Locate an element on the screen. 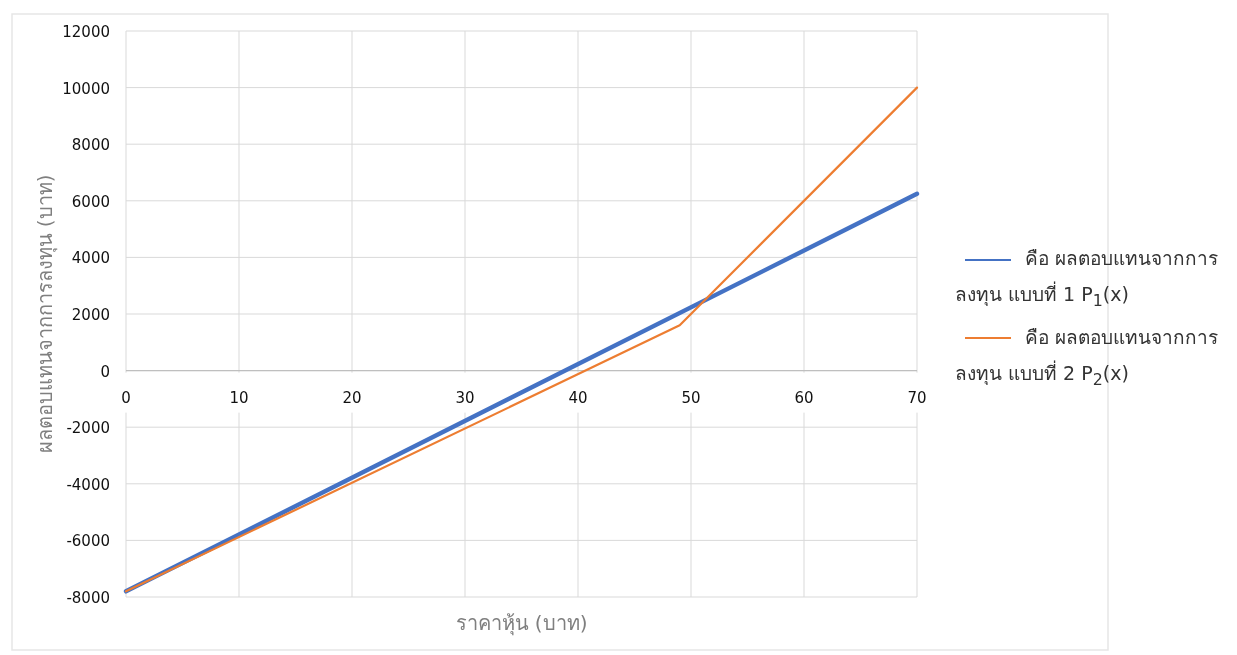 This screenshot has height=655, width=1237. legend-label: คือ ผลตอบแทนจากการลงทุน แบบที่ 2 P$_{2}$(x) is located at coordinates (1087, 357).